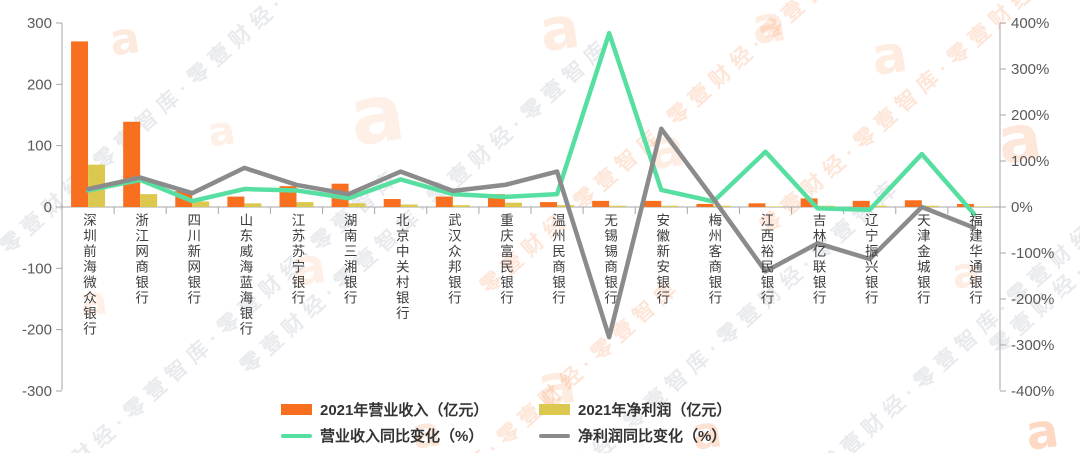  What do you see at coordinates (1032, 253) in the screenshot?
I see `right-axis-tick-label: -100%` at bounding box center [1032, 253].